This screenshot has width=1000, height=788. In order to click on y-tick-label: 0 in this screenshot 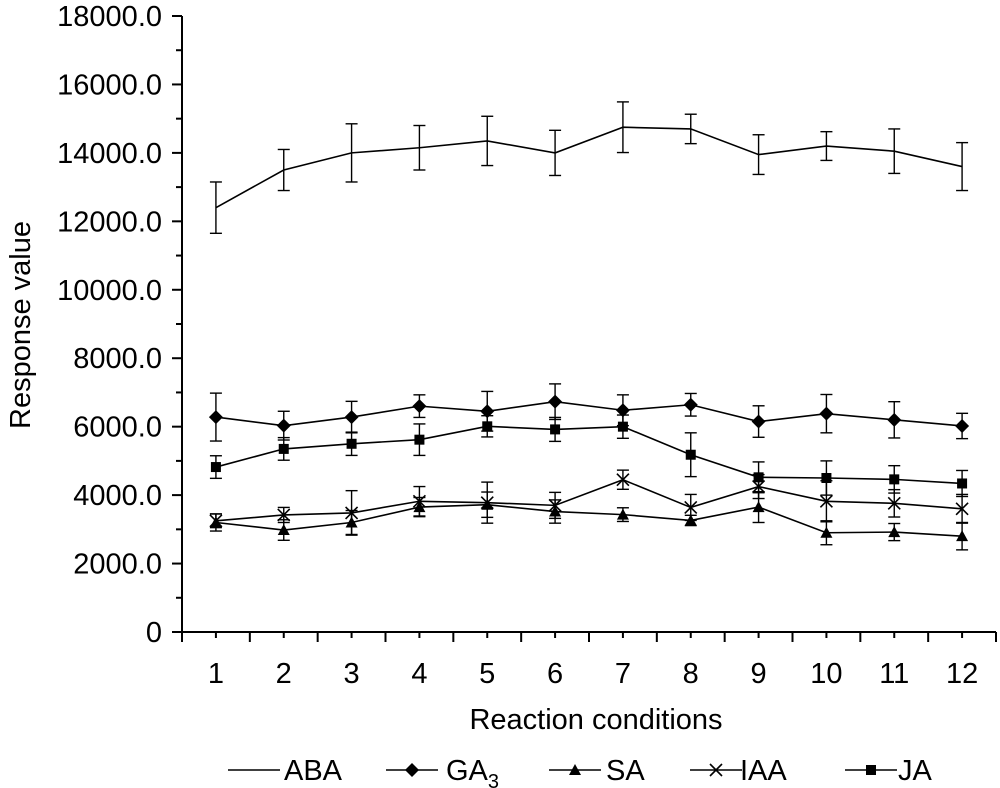, I will do `click(154, 633)`.